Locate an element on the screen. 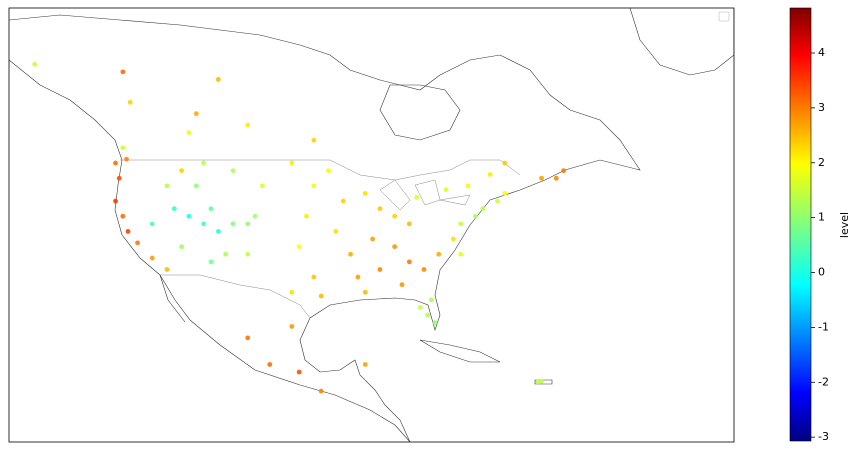 This screenshot has width=868, height=465. hudson-bay is located at coordinates (420, 112).